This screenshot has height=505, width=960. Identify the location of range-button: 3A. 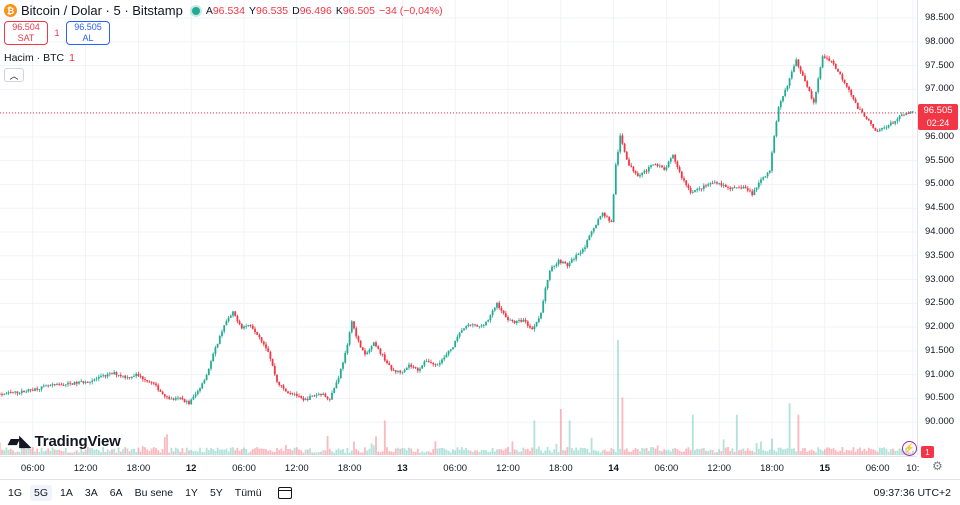
(91, 492).